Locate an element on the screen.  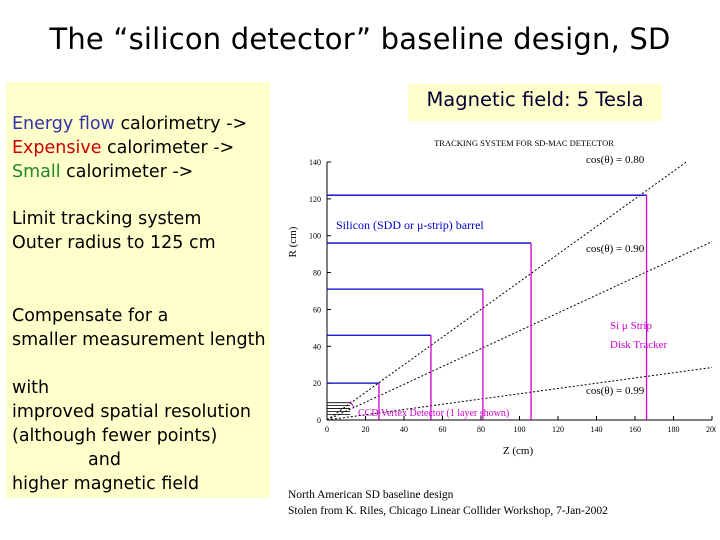
y-axis-label: R (cm) is located at coordinates (293, 241).